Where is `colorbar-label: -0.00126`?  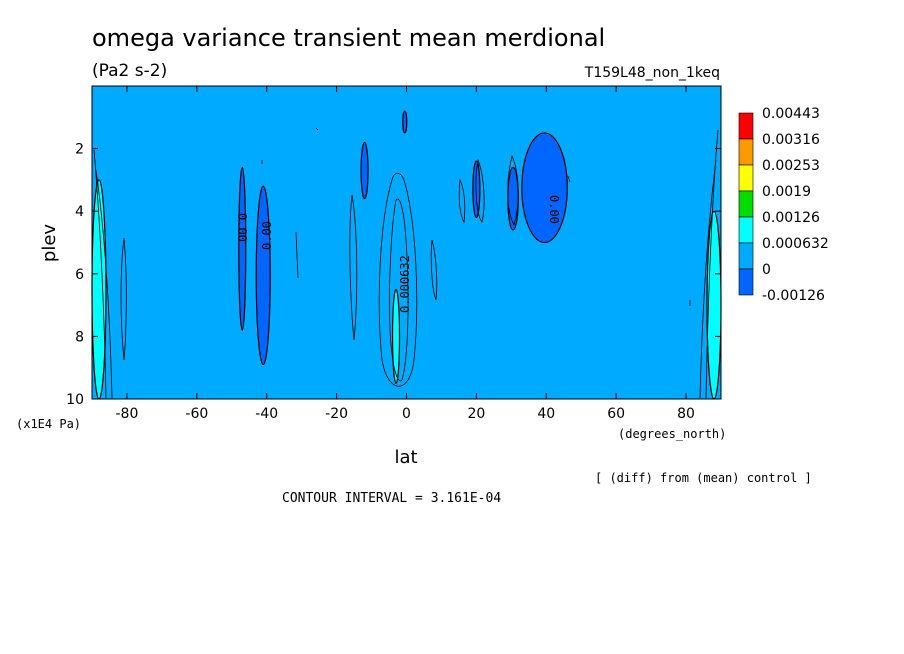
colorbar-label: -0.00126 is located at coordinates (793, 296).